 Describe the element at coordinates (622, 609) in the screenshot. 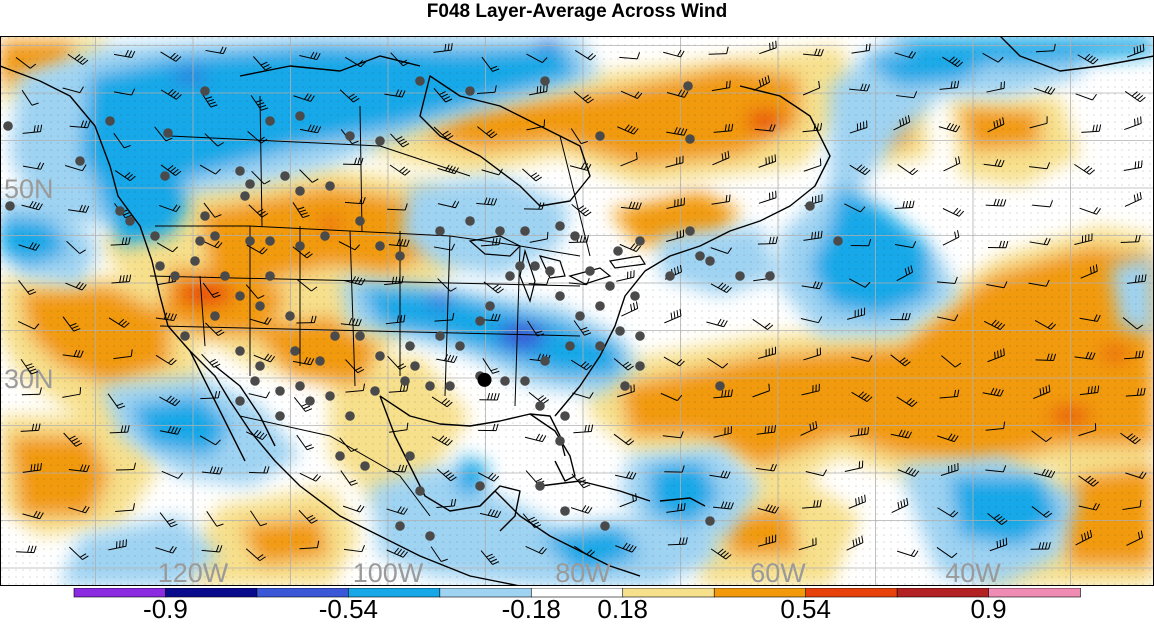

I see `colorbar-tick-label: 0.18` at that location.